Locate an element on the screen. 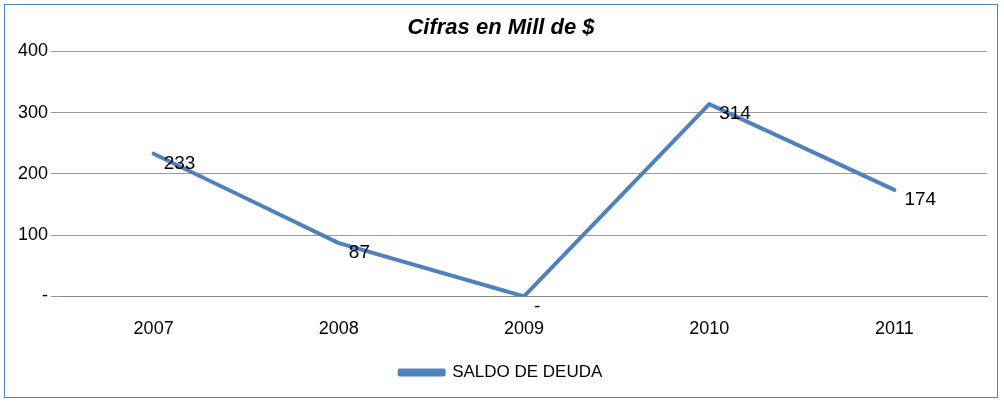  x-tick-label: 2009 is located at coordinates (524, 328).